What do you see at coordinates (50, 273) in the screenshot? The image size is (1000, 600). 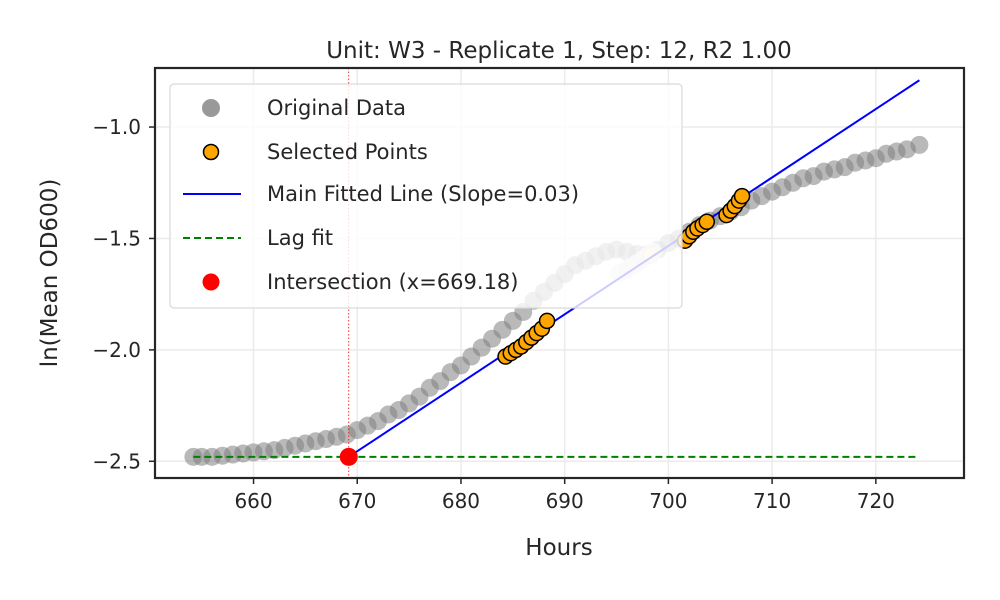 I see `y-axis-title: ln(Mean OD600)` at bounding box center [50, 273].